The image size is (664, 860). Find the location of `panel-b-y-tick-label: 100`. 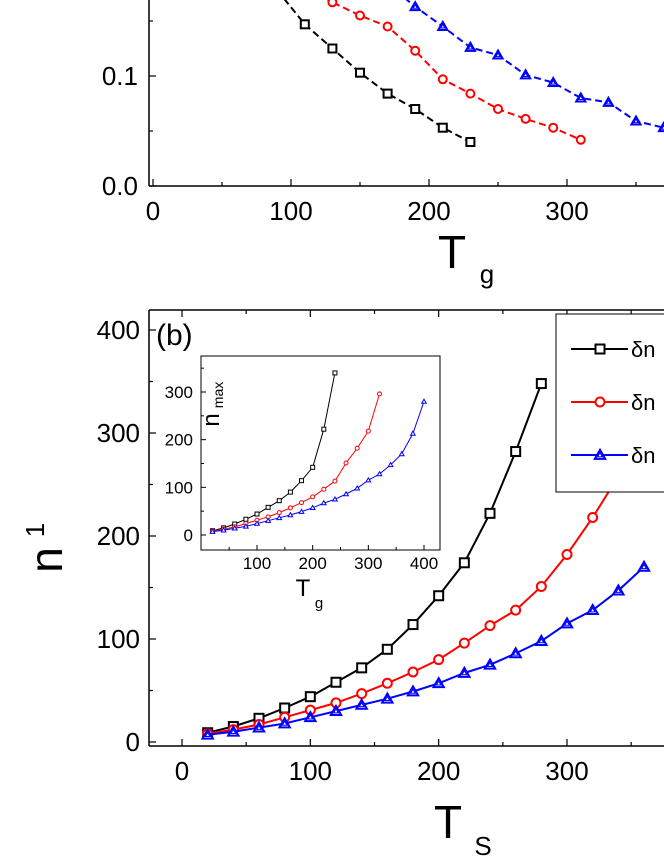

panel-b-y-tick-label: 100 is located at coordinates (118, 639).